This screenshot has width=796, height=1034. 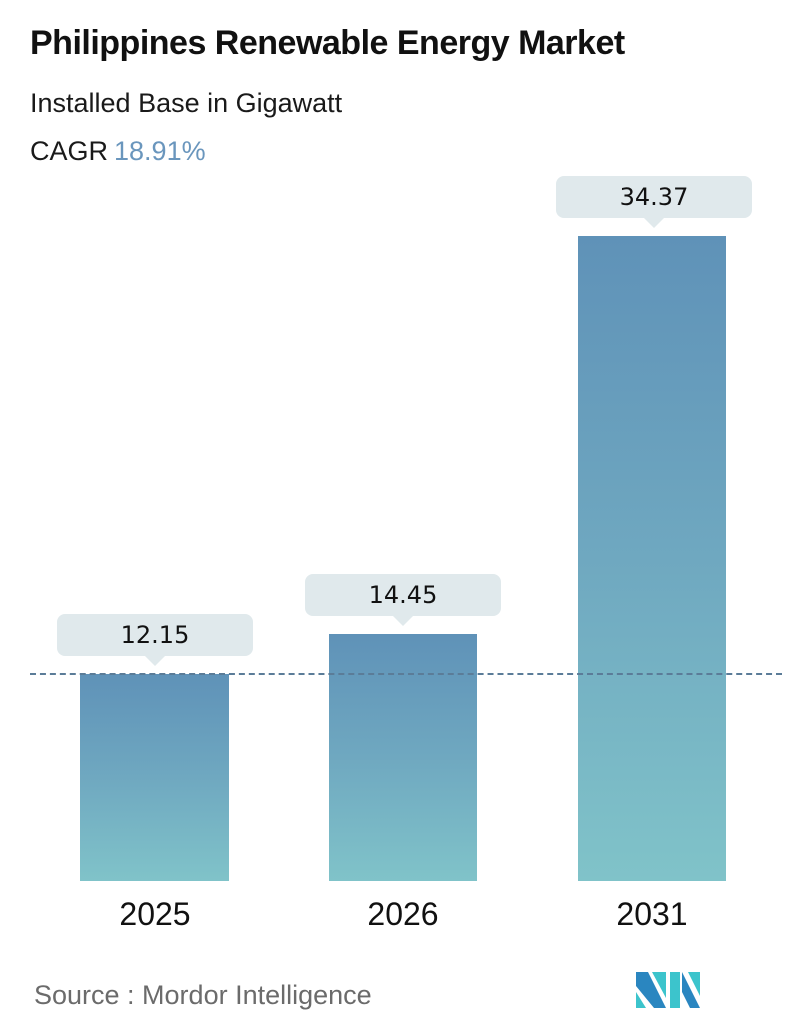 What do you see at coordinates (668, 990) in the screenshot?
I see `mordor-intelligence-logo-icon` at bounding box center [668, 990].